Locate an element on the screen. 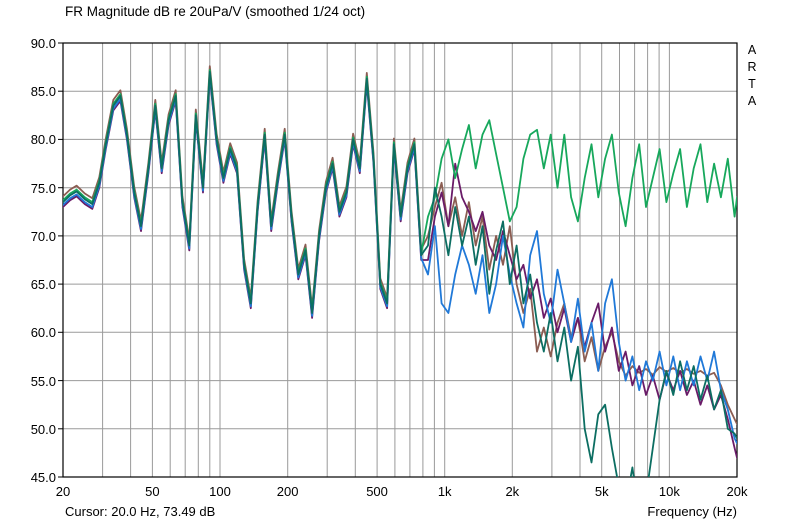 Image resolution: width=800 pixels, height=530 pixels. x-axis-label: 200 is located at coordinates (287, 491).